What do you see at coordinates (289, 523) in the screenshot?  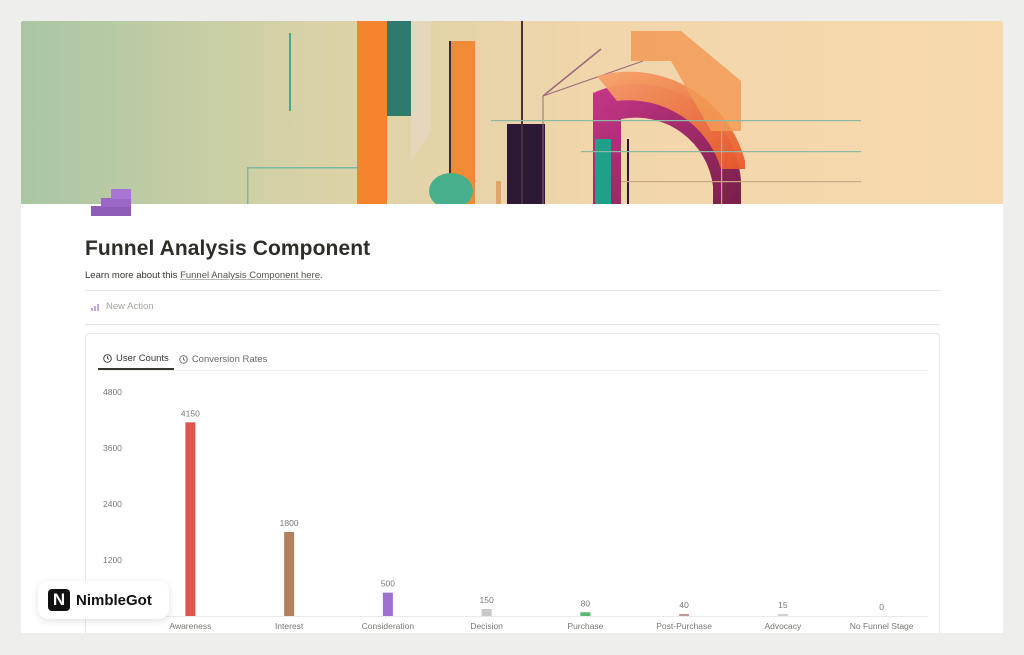 I see `bar-value-label: 1800` at bounding box center [289, 523].